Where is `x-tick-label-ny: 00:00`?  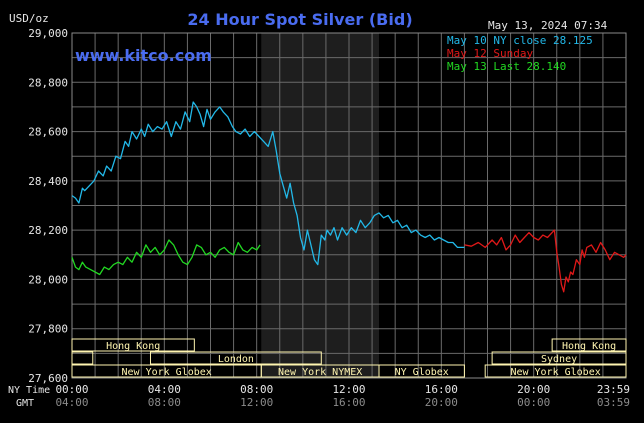 x-tick-label-ny: 00:00 is located at coordinates (71, 389).